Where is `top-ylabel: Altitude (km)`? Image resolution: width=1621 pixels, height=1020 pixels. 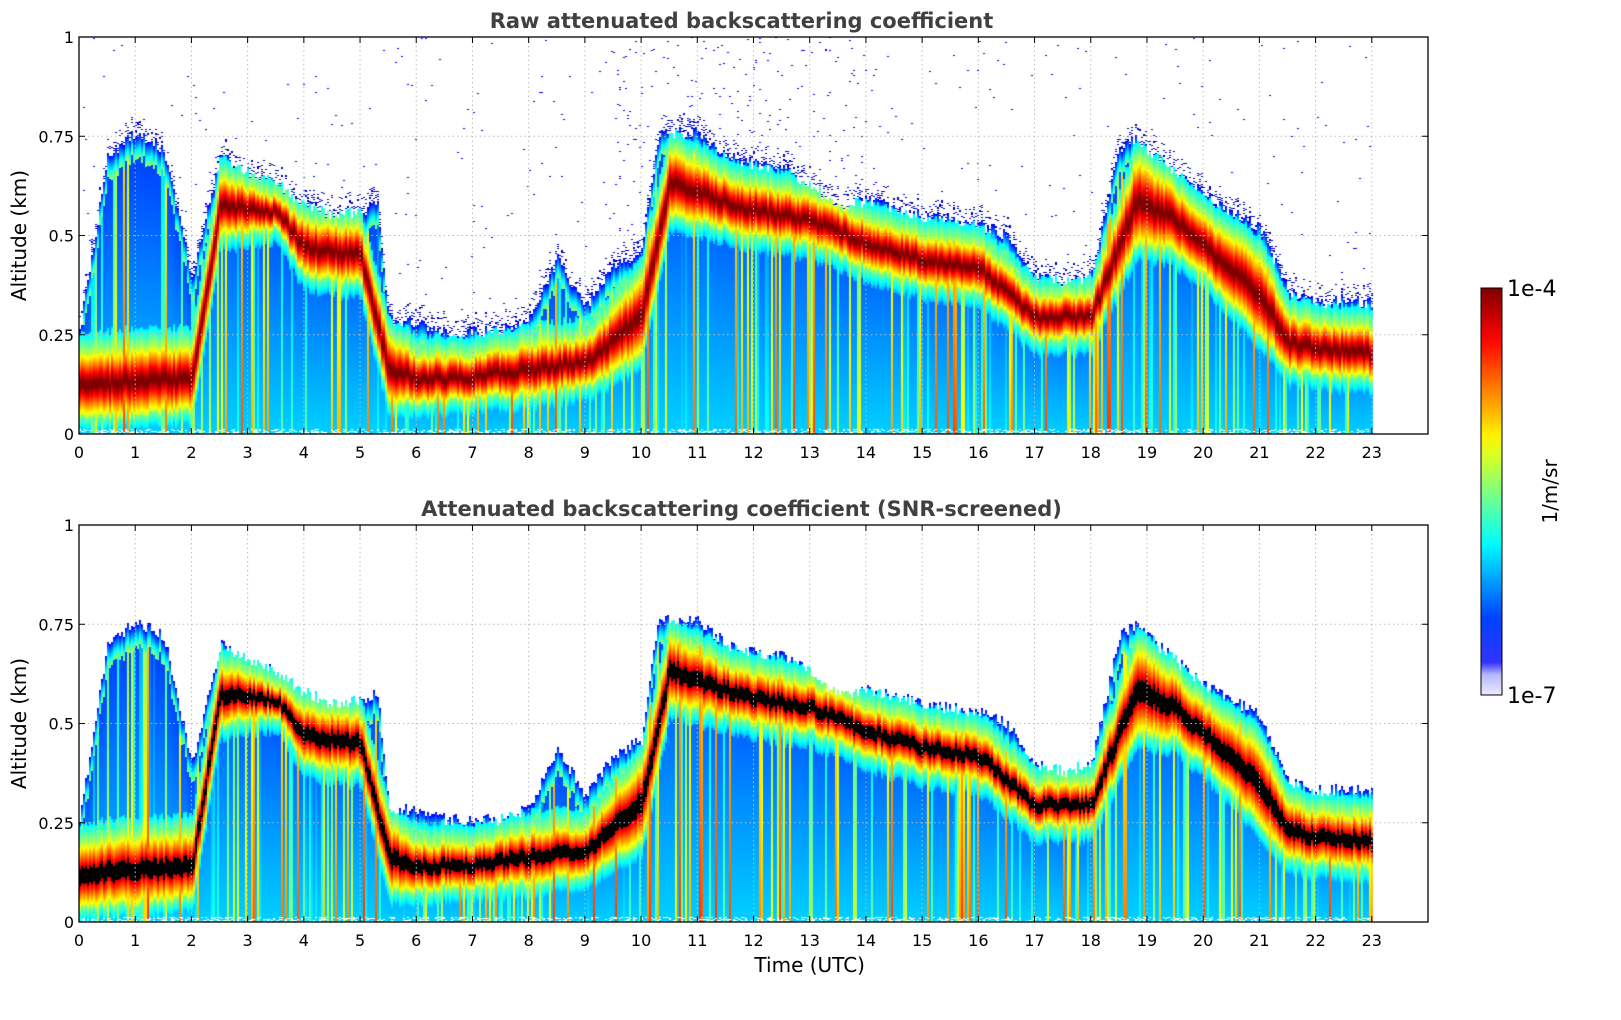
top-ylabel: Altitude (km) is located at coordinates (19, 235).